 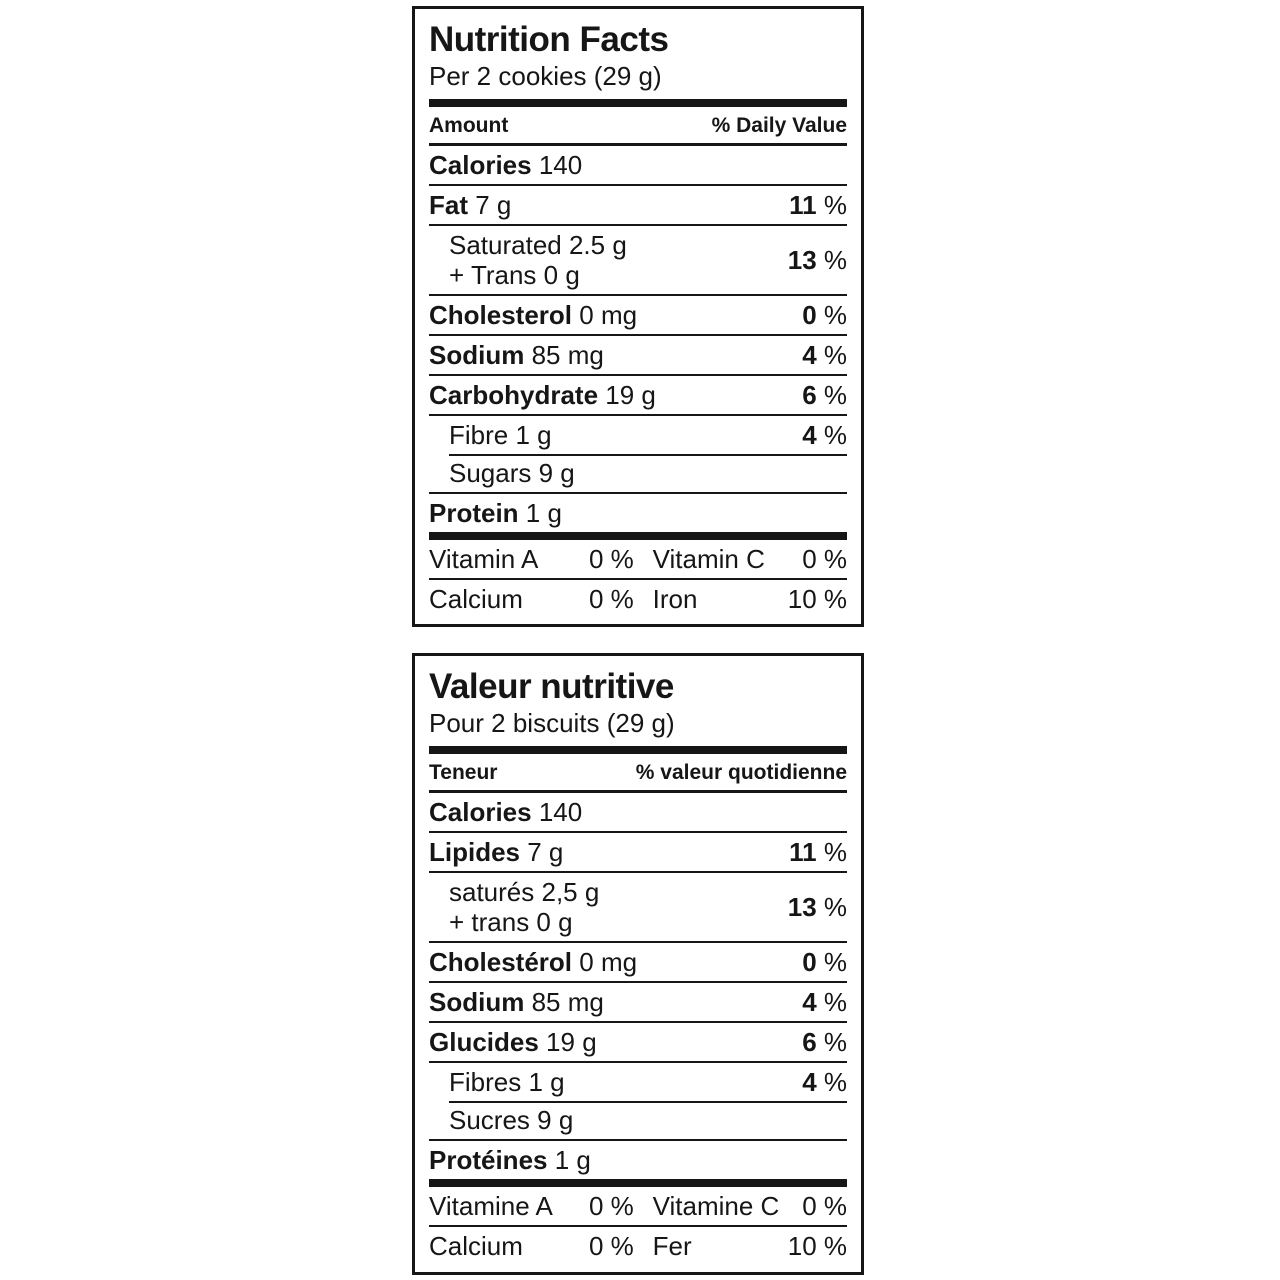 What do you see at coordinates (638, 1206) in the screenshot?
I see `micronutrient-row: Vitamine A 0 % Vitamine C 0 %` at bounding box center [638, 1206].